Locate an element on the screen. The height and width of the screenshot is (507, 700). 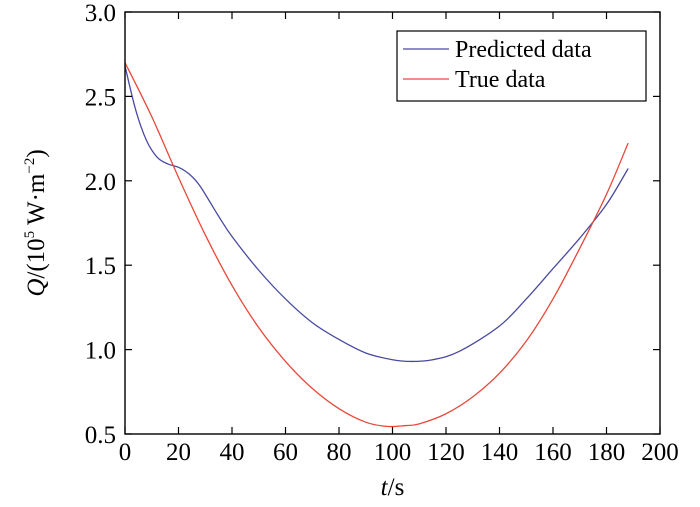
x-tick-label: 160 is located at coordinates (553, 452).